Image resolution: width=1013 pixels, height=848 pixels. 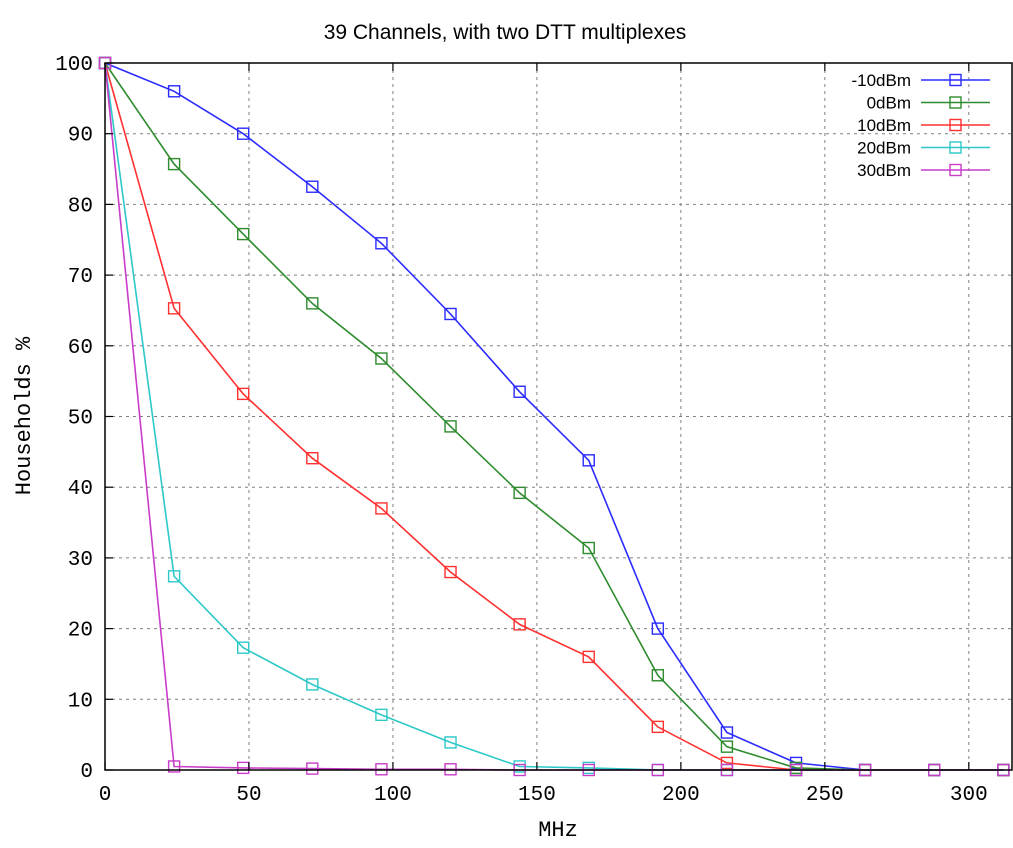 I want to click on y-tick-label: 60, so click(x=80, y=348).